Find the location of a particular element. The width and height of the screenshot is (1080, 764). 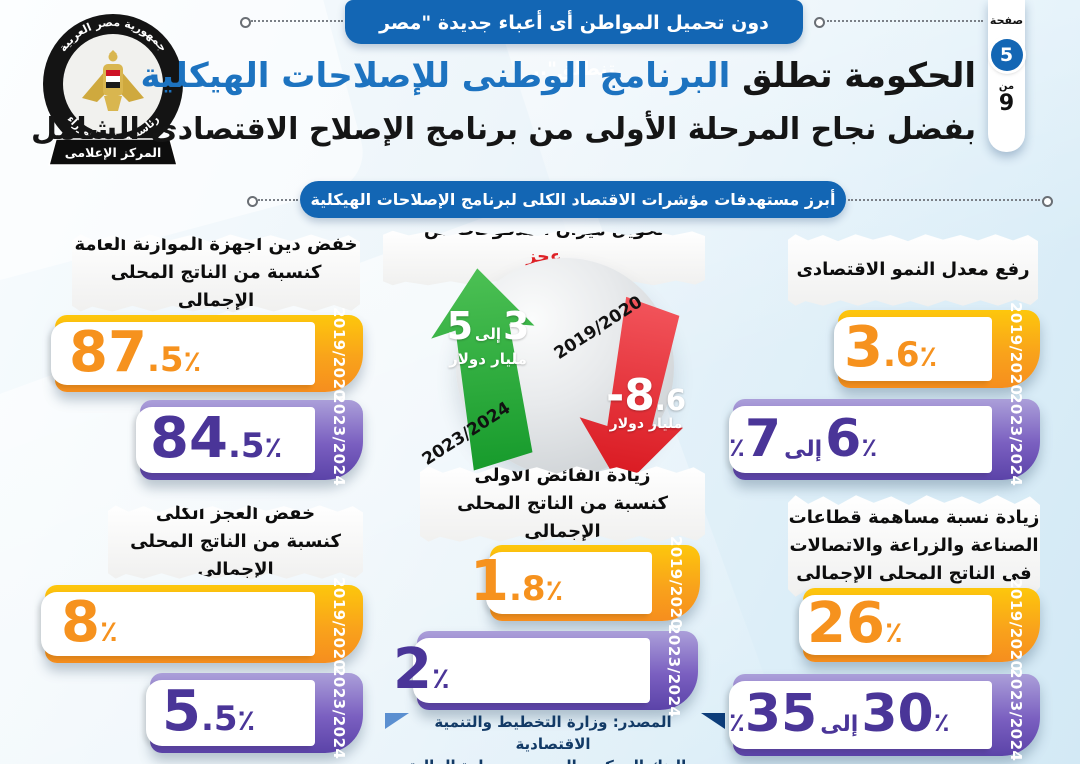

deficit-value: -8.6 is located at coordinates (646, 395).